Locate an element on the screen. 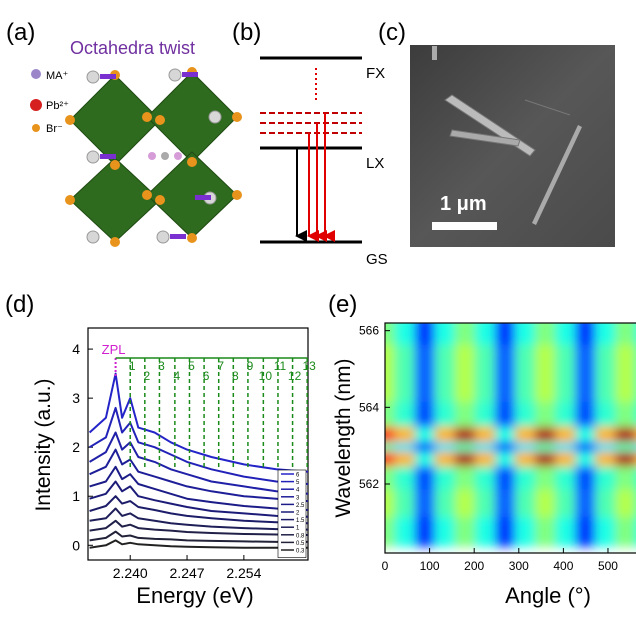 The width and height of the screenshot is (636, 623). crystal-illustration is located at coordinates (136, 157).